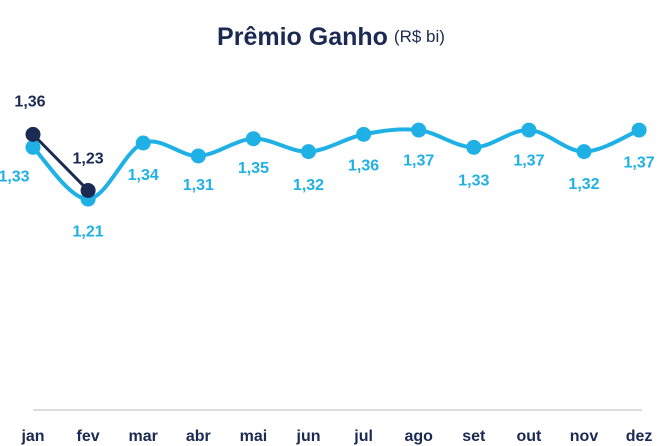 The image size is (662, 446). I want to click on data-label: 1,34, so click(143, 175).